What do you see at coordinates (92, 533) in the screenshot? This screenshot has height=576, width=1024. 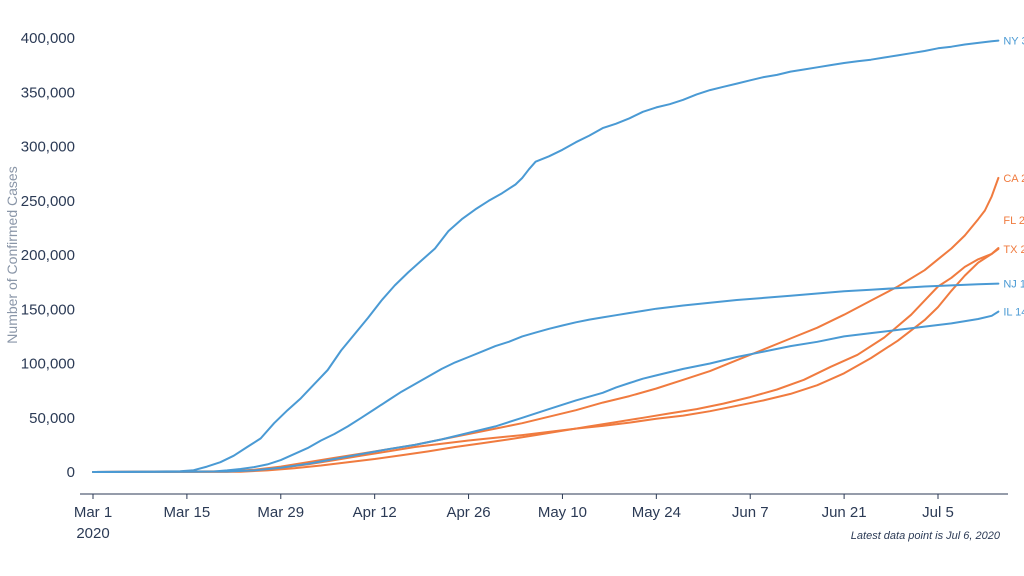 I see `x-tick-sublabel: 2020` at bounding box center [92, 533].